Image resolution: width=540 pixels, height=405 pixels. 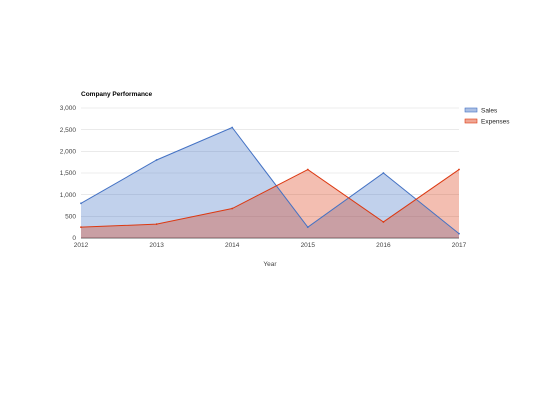 What do you see at coordinates (459, 169) in the screenshot?
I see `data-point-expenses-2017` at bounding box center [459, 169].